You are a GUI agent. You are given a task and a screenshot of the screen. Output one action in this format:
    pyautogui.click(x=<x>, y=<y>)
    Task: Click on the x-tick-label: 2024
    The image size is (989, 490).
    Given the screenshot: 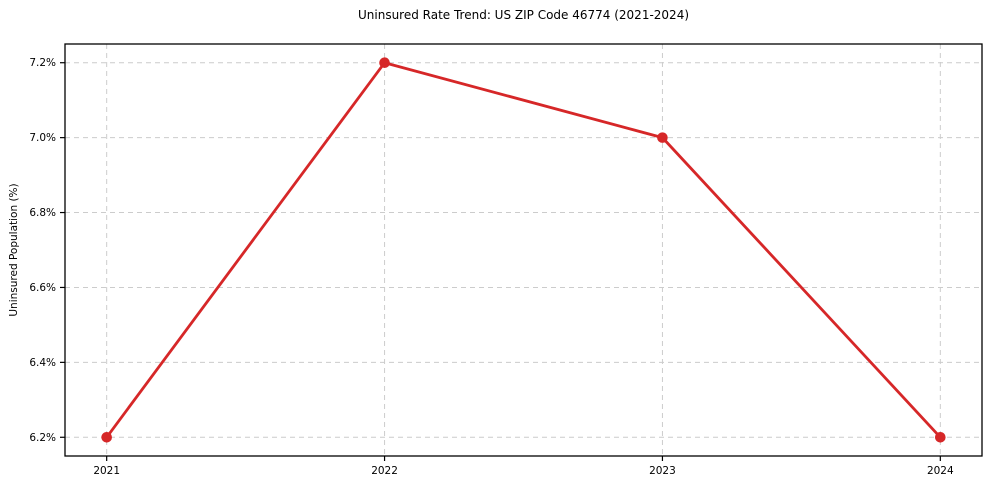 What is the action you would take?
    pyautogui.click(x=940, y=471)
    